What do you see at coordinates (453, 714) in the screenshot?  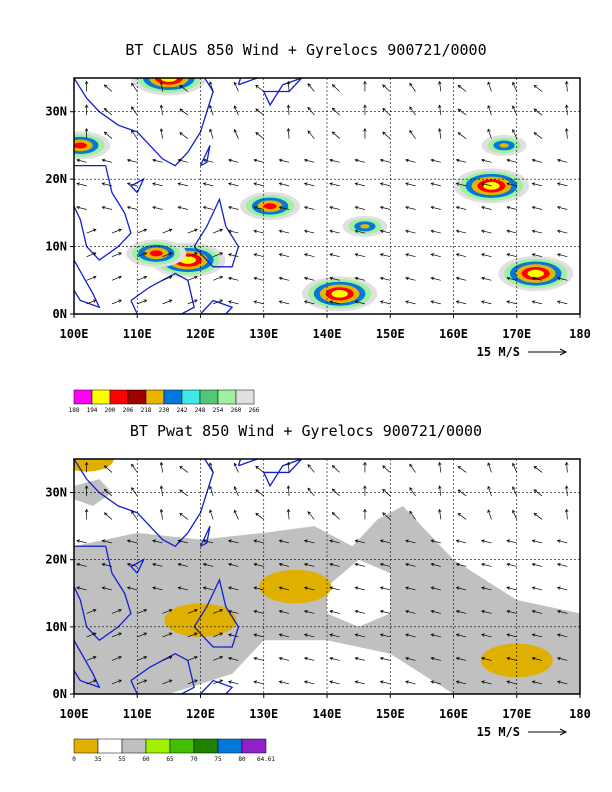 I see `x-tick-label: 160E` at bounding box center [453, 714].